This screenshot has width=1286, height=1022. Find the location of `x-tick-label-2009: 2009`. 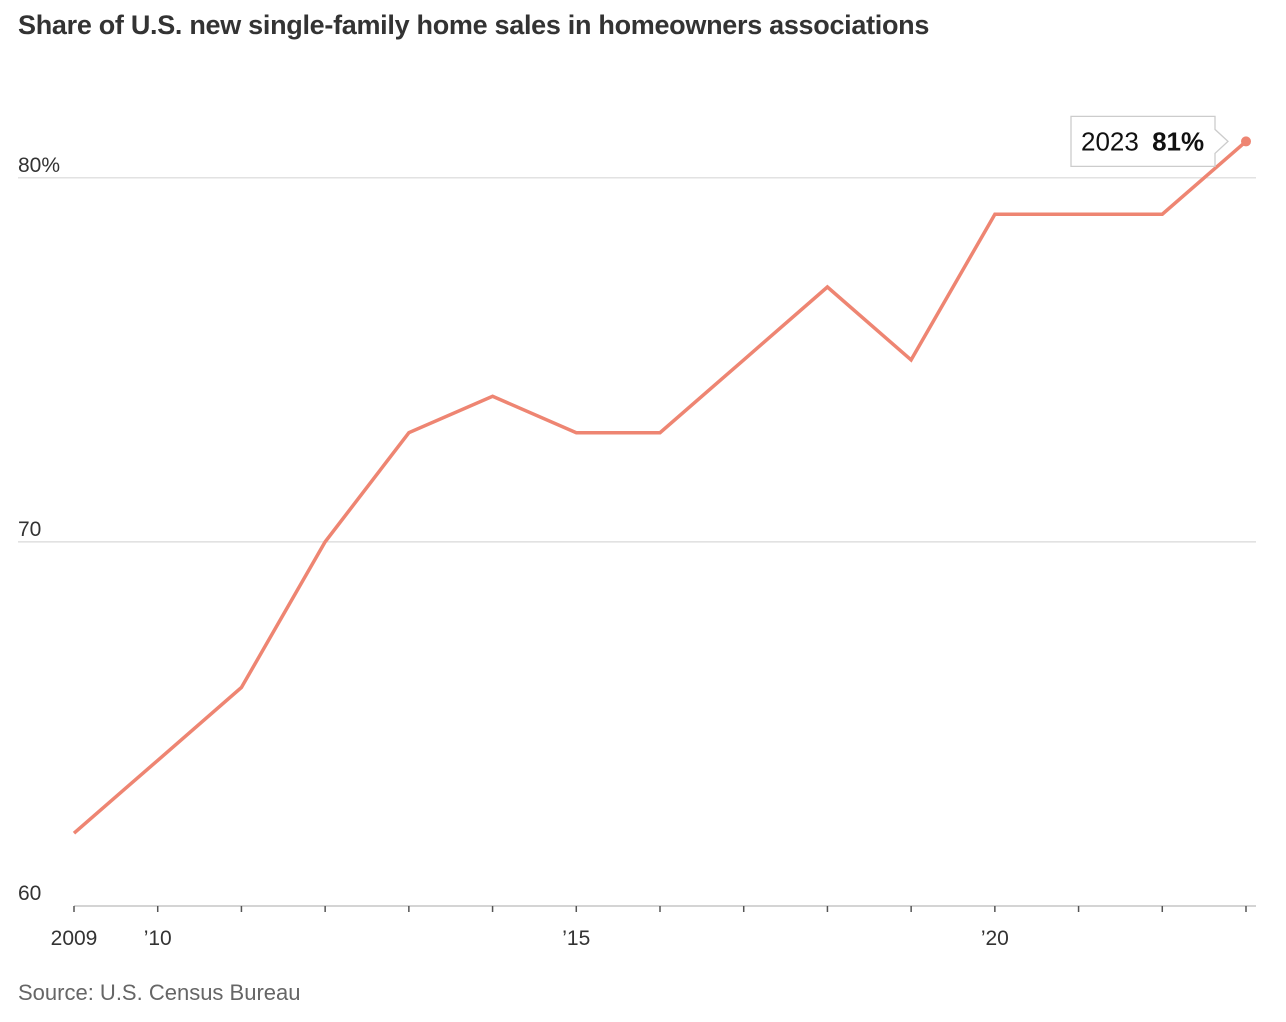

x-tick-label-2009: 2009 is located at coordinates (74, 938).